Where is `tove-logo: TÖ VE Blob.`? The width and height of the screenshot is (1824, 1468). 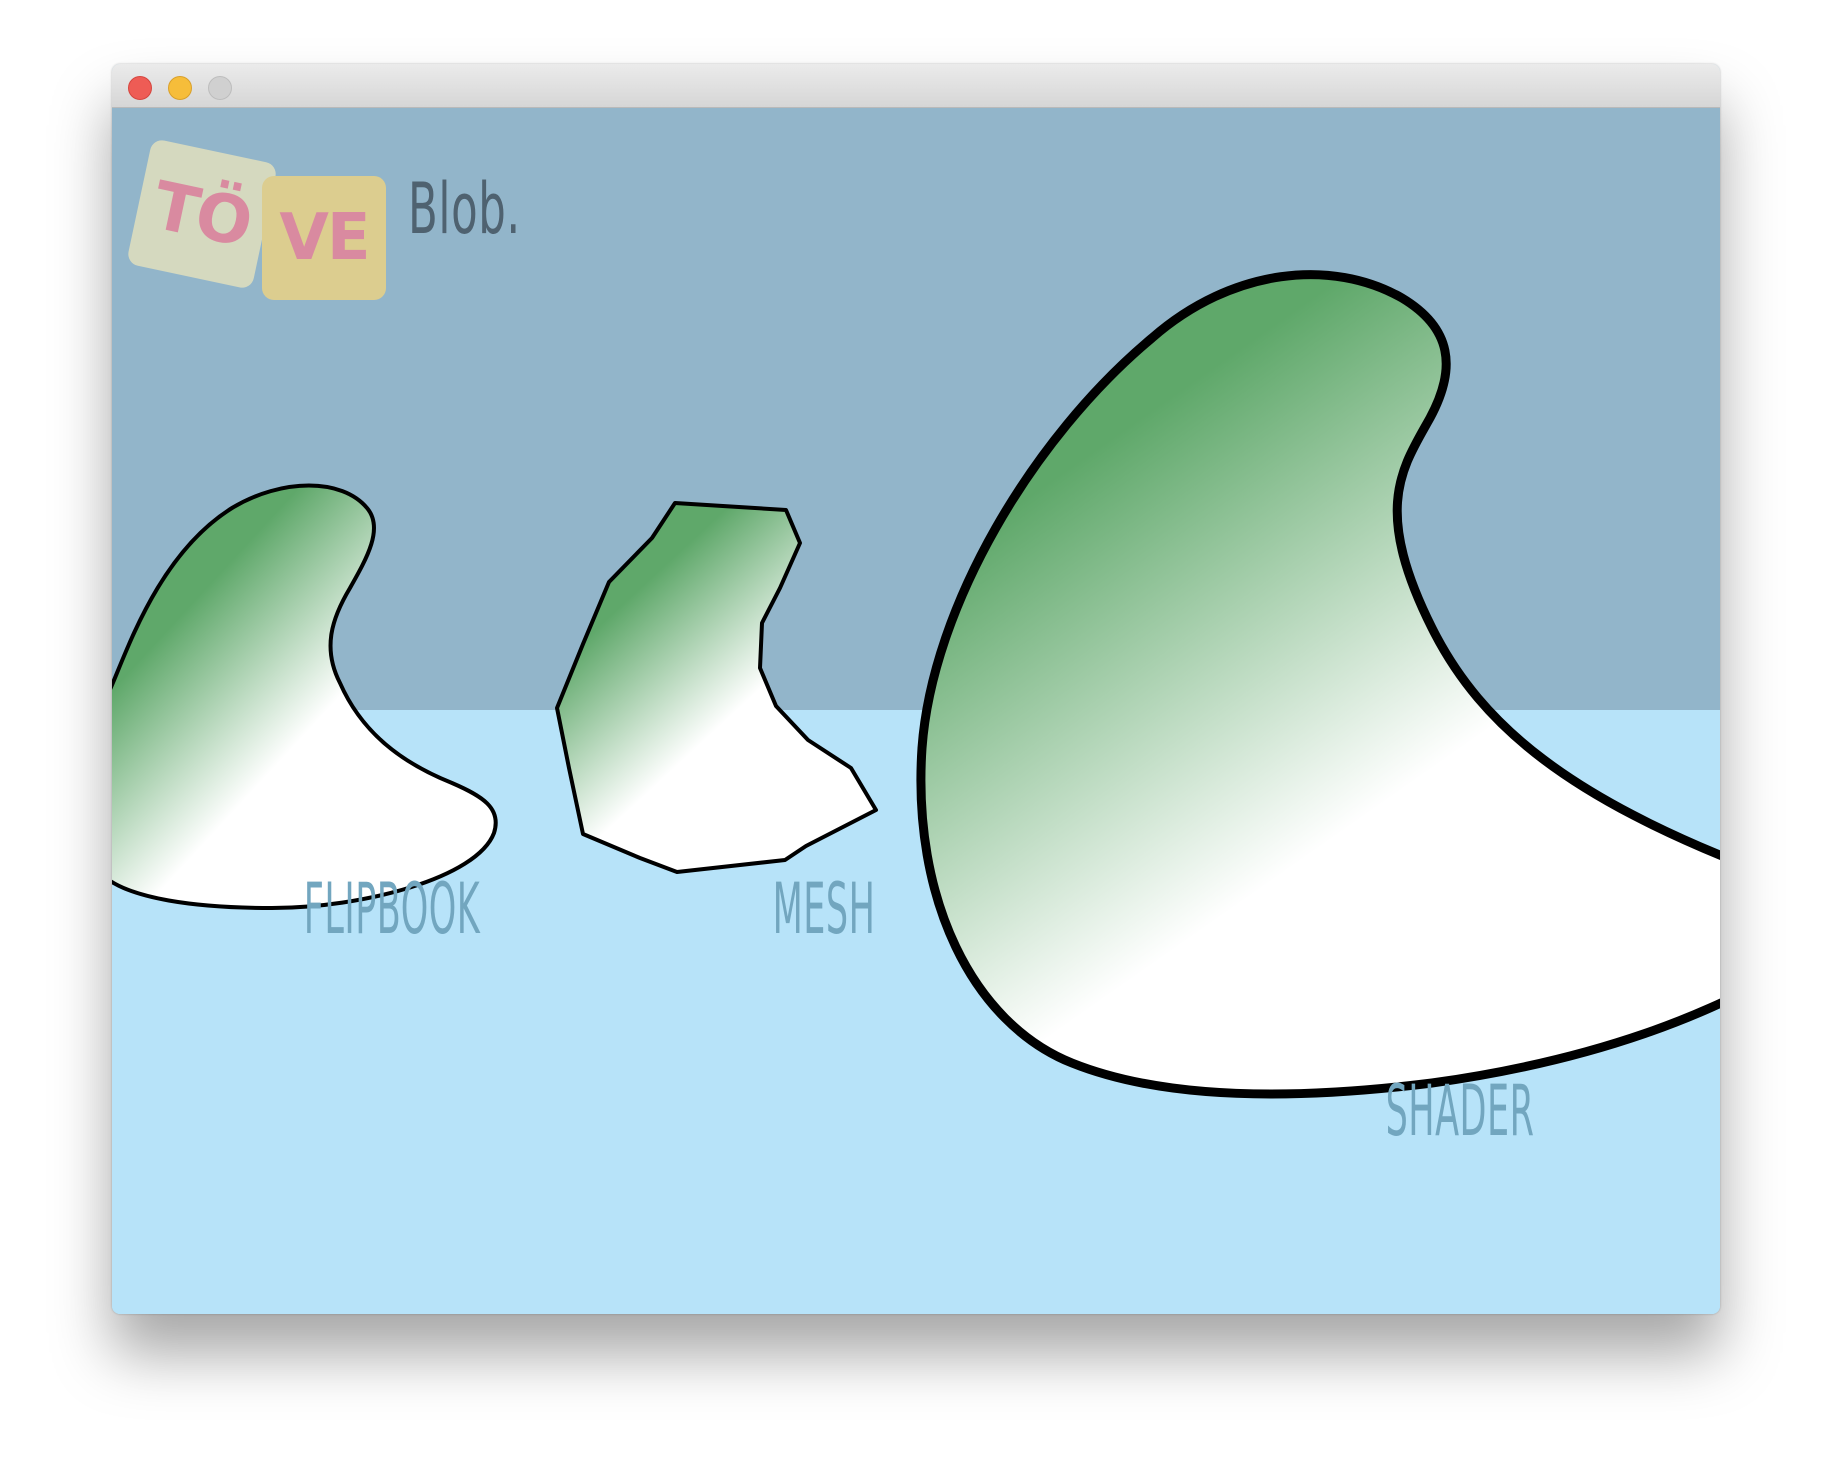
tove-logo: TÖ VE Blob. is located at coordinates (362, 215).